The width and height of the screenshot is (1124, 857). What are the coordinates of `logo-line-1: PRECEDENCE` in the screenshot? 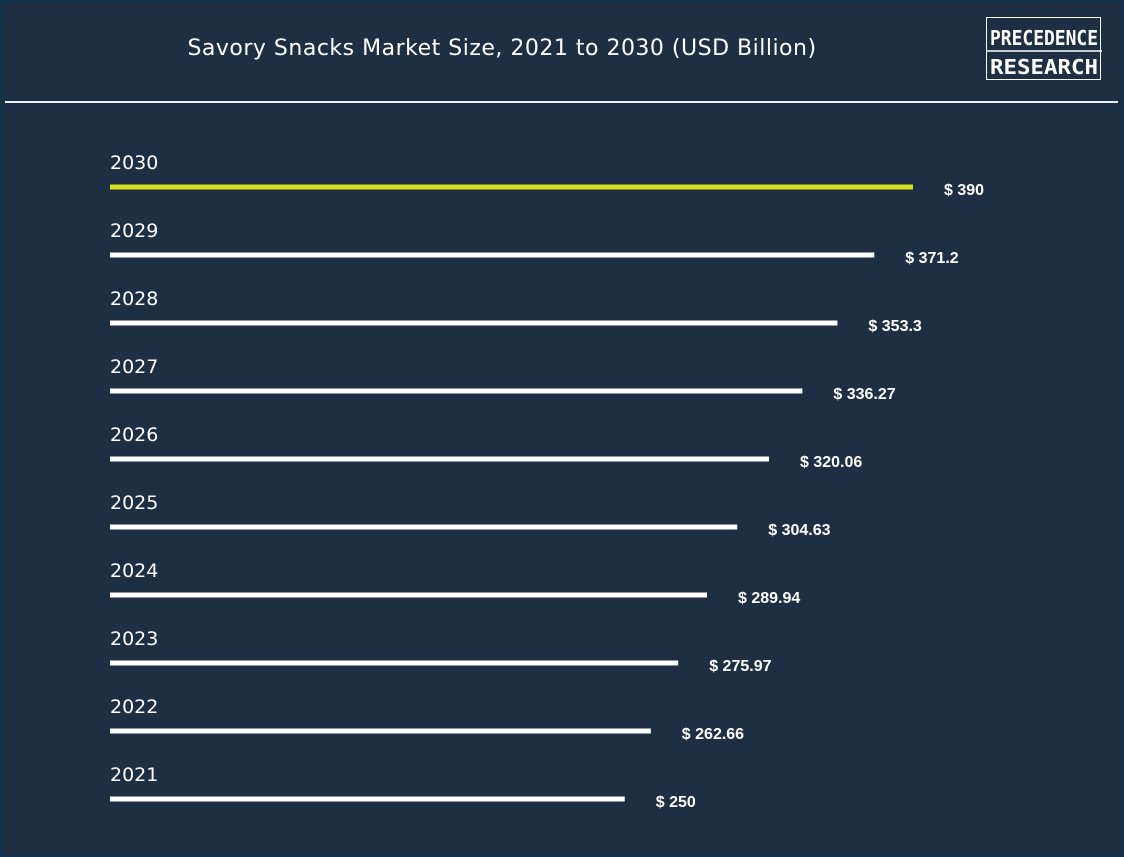 It's located at (1044, 38).